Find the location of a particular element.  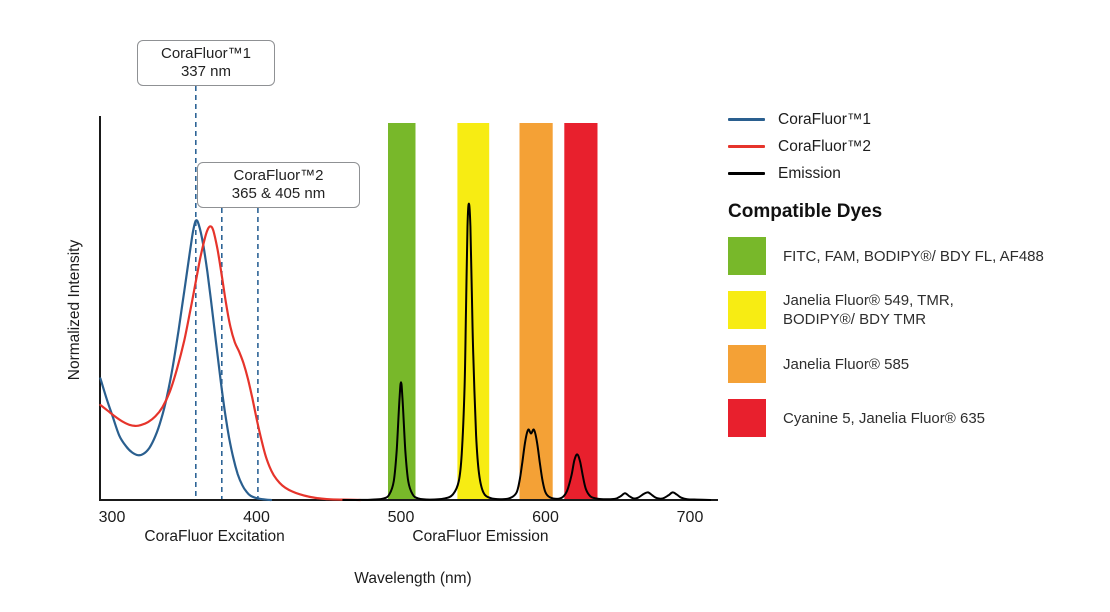

dye-item-1: Janelia Fluor® 549, TMR, BODIPY®/ BDY TMR is located at coordinates (916, 310).